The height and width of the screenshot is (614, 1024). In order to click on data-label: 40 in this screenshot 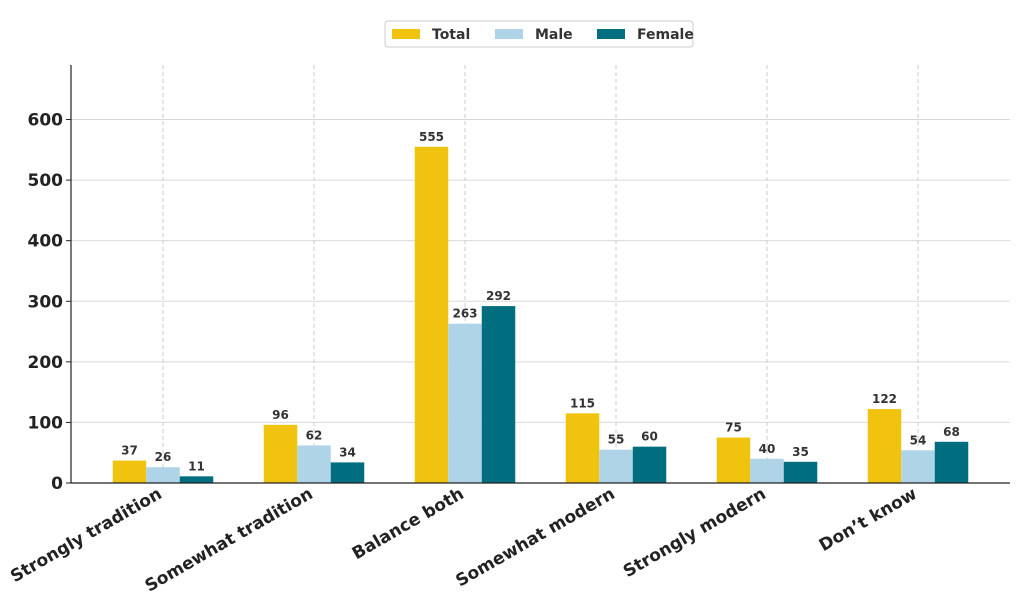, I will do `click(767, 449)`.